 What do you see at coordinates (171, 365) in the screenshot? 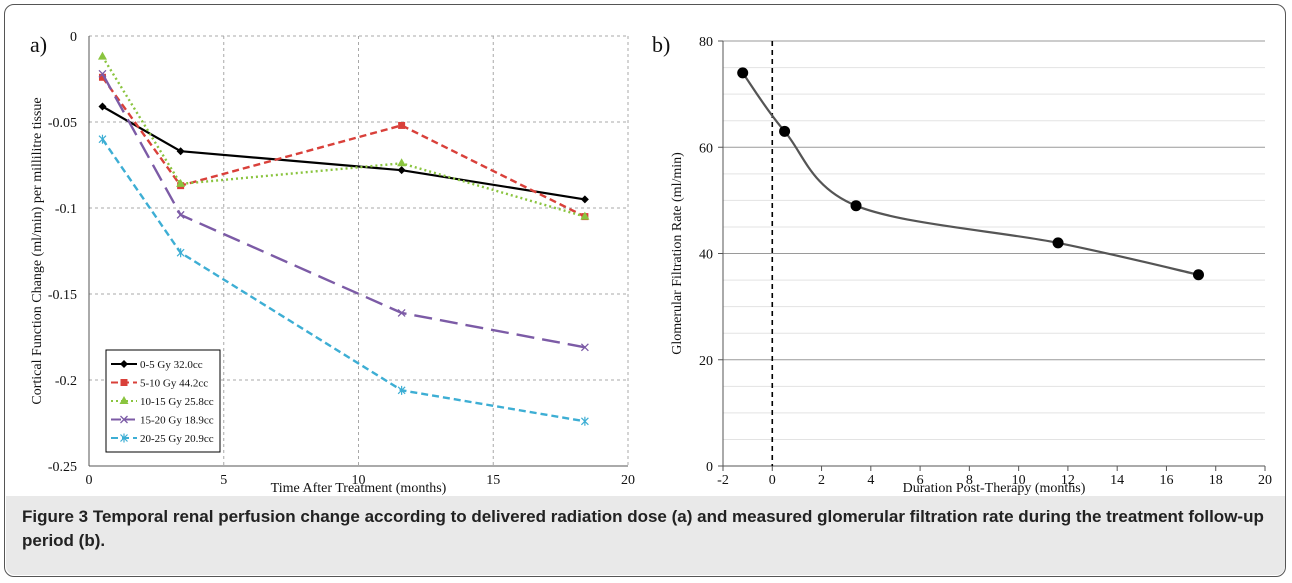
I see `panel-a-legend-label-1: 0-5 Gy 32.0cc` at bounding box center [171, 365].